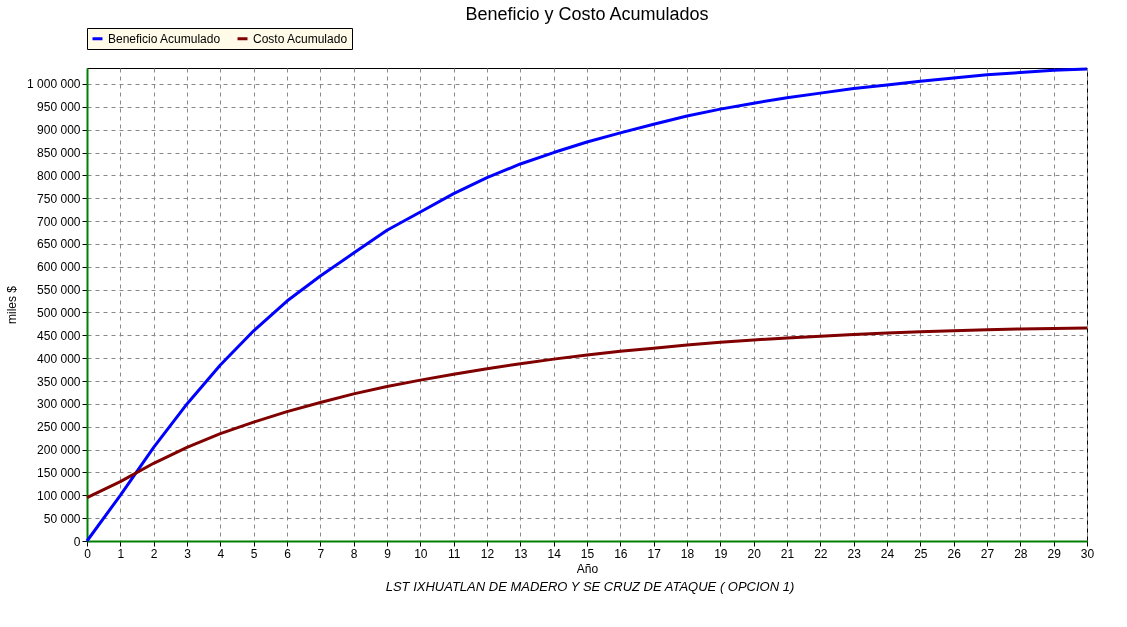  Describe the element at coordinates (654, 553) in the screenshot. I see `x-tick-label: 17` at that location.